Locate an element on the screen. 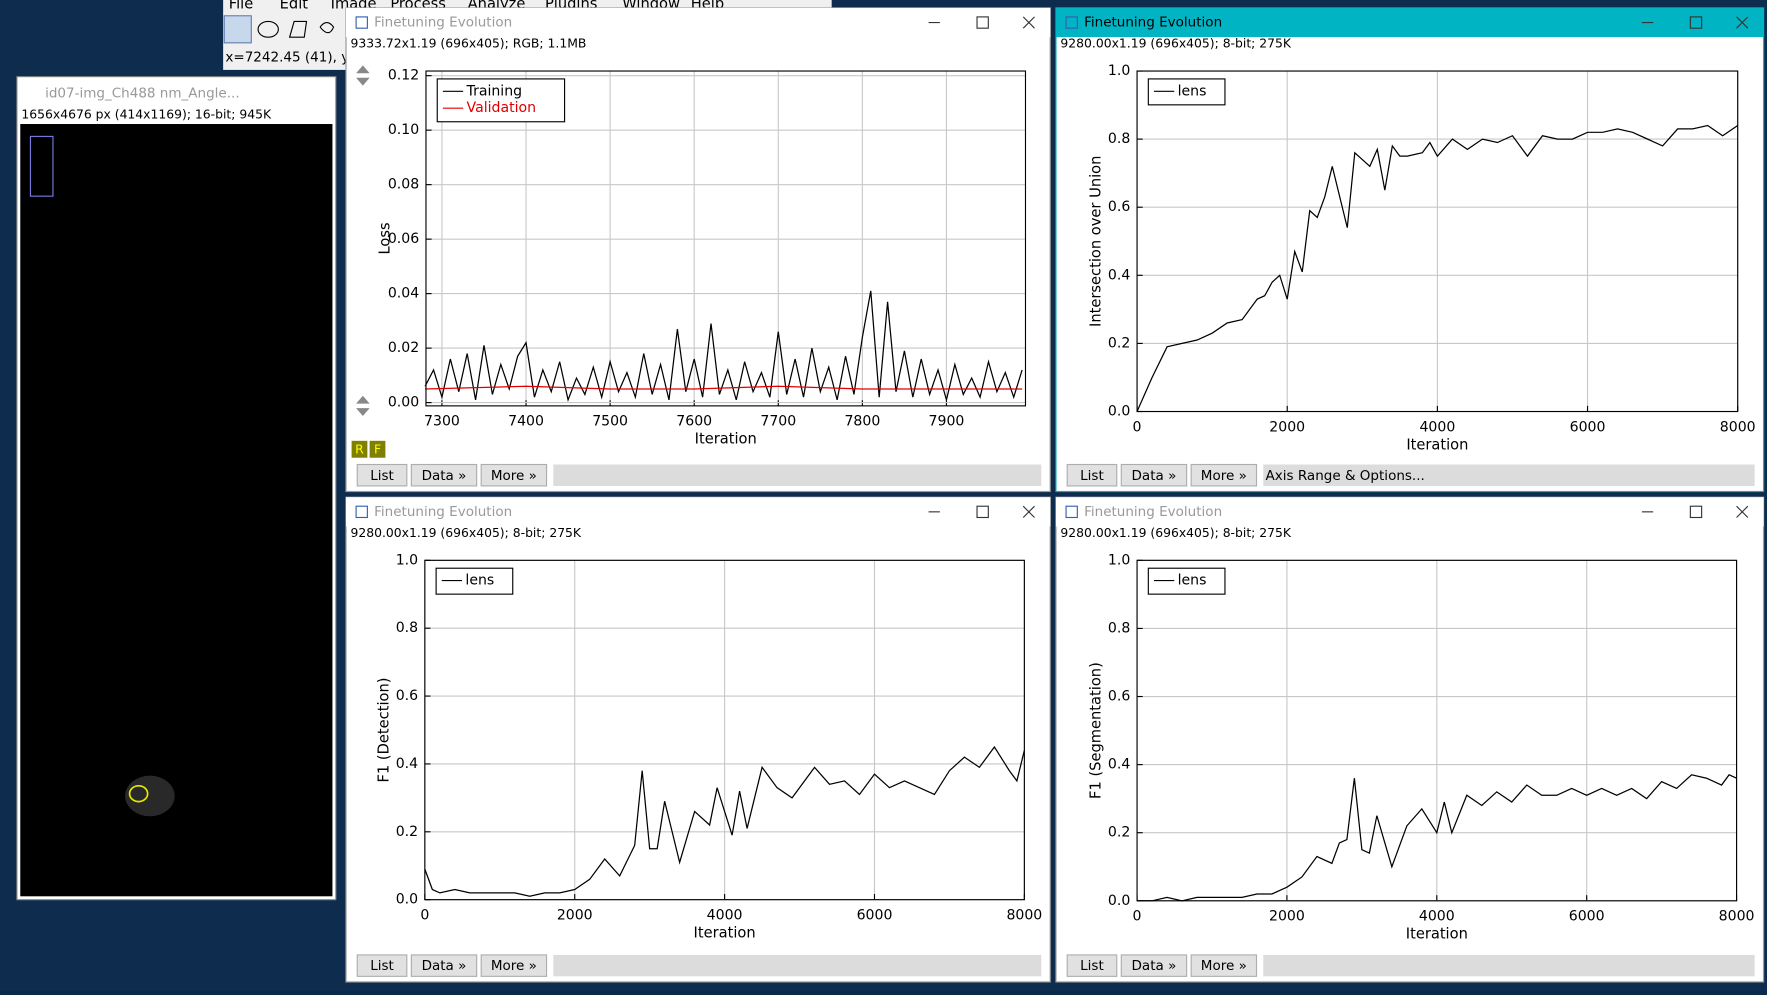 This screenshot has width=1767, height=995. roi-ellipse is located at coordinates (138, 793).